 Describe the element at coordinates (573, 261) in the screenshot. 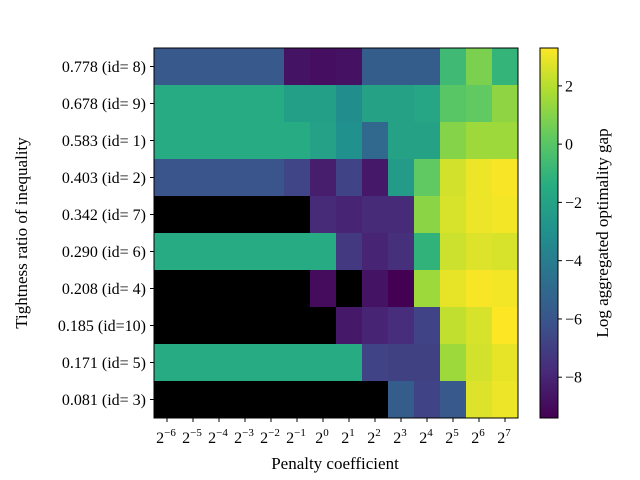

I see `colorbar-tick-label: −4` at that location.